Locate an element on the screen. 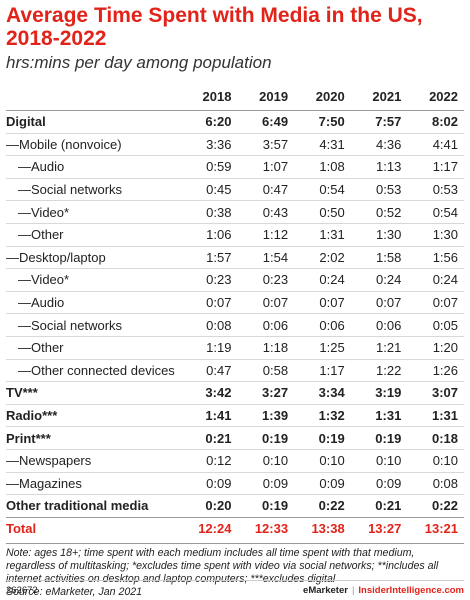  cell-value: 12:33 is located at coordinates (271, 528).